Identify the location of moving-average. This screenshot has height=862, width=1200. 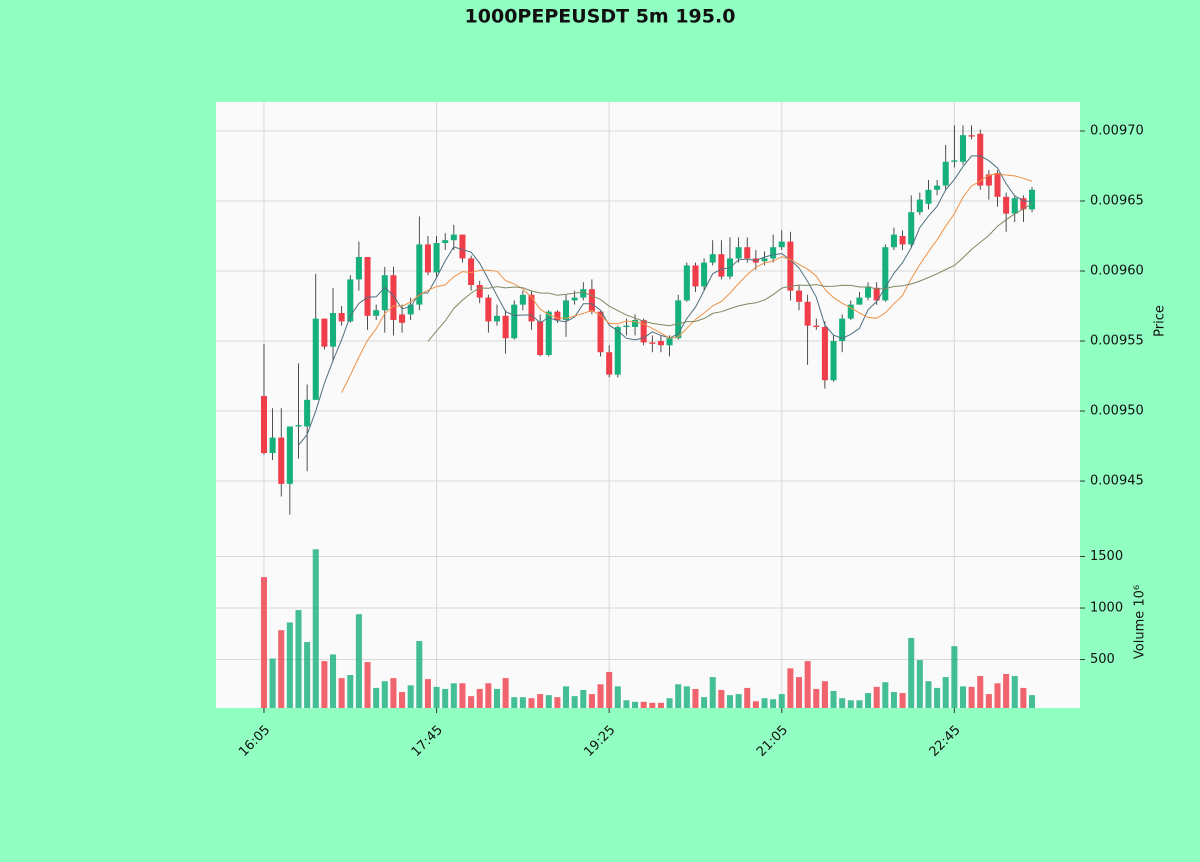
(687, 283).